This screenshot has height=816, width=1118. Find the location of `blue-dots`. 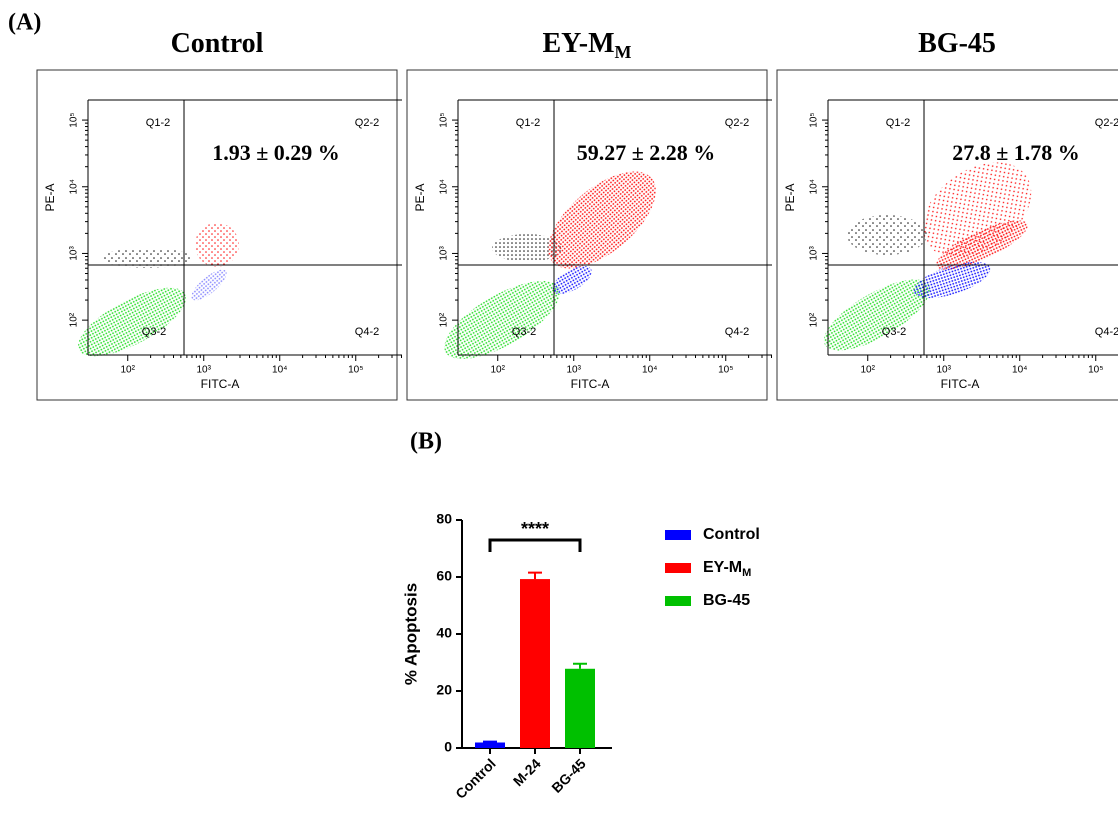

blue-dots is located at coordinates (209, 285).